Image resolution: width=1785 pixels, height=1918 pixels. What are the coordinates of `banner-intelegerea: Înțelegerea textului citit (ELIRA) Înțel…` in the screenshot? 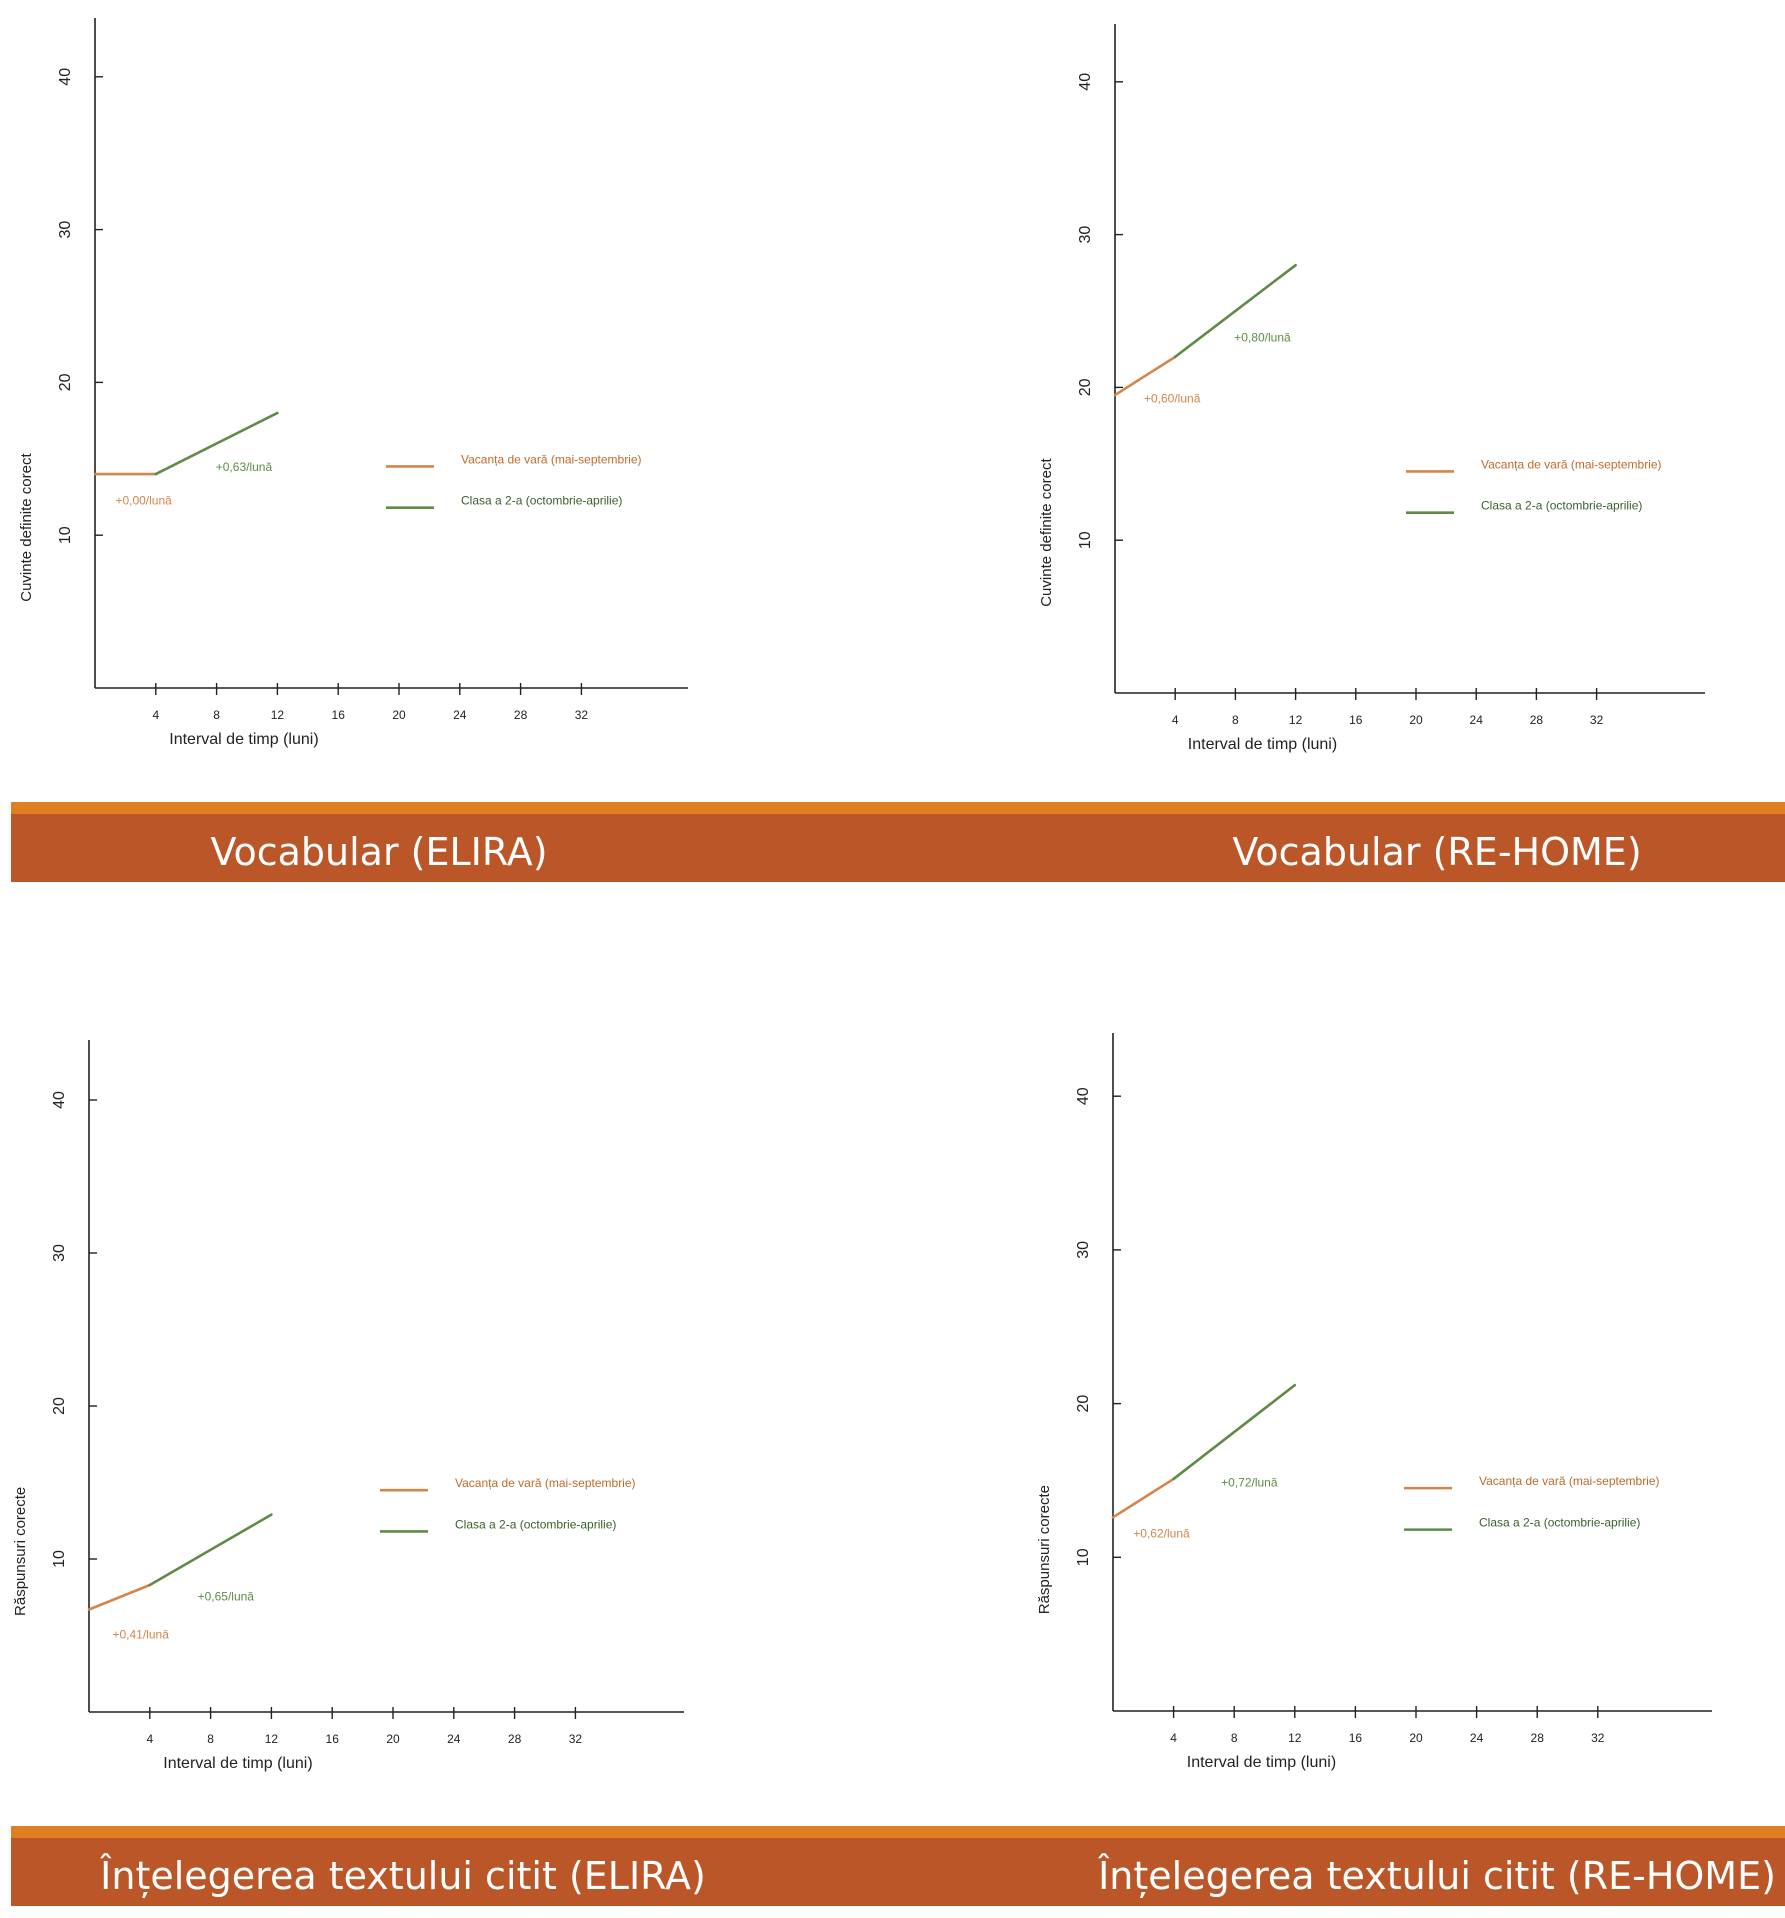 It's located at (898, 1866).